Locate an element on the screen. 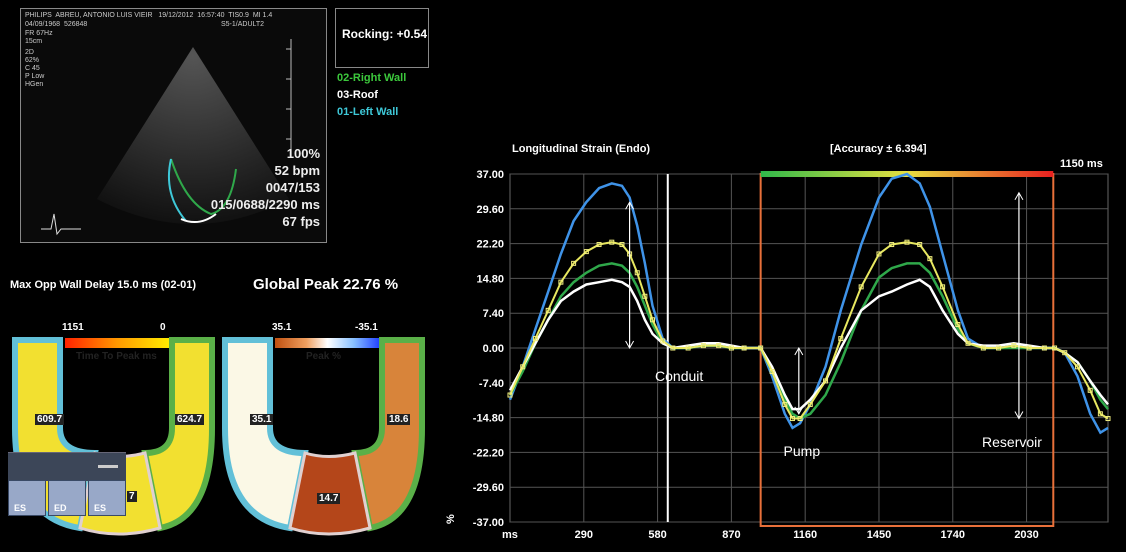  x-axis-label: ms is located at coordinates (510, 535).